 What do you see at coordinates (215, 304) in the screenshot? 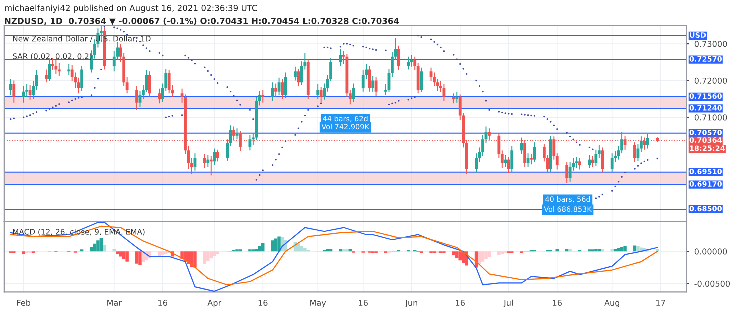
I see `x-tick-label: Apr` at bounding box center [215, 304].